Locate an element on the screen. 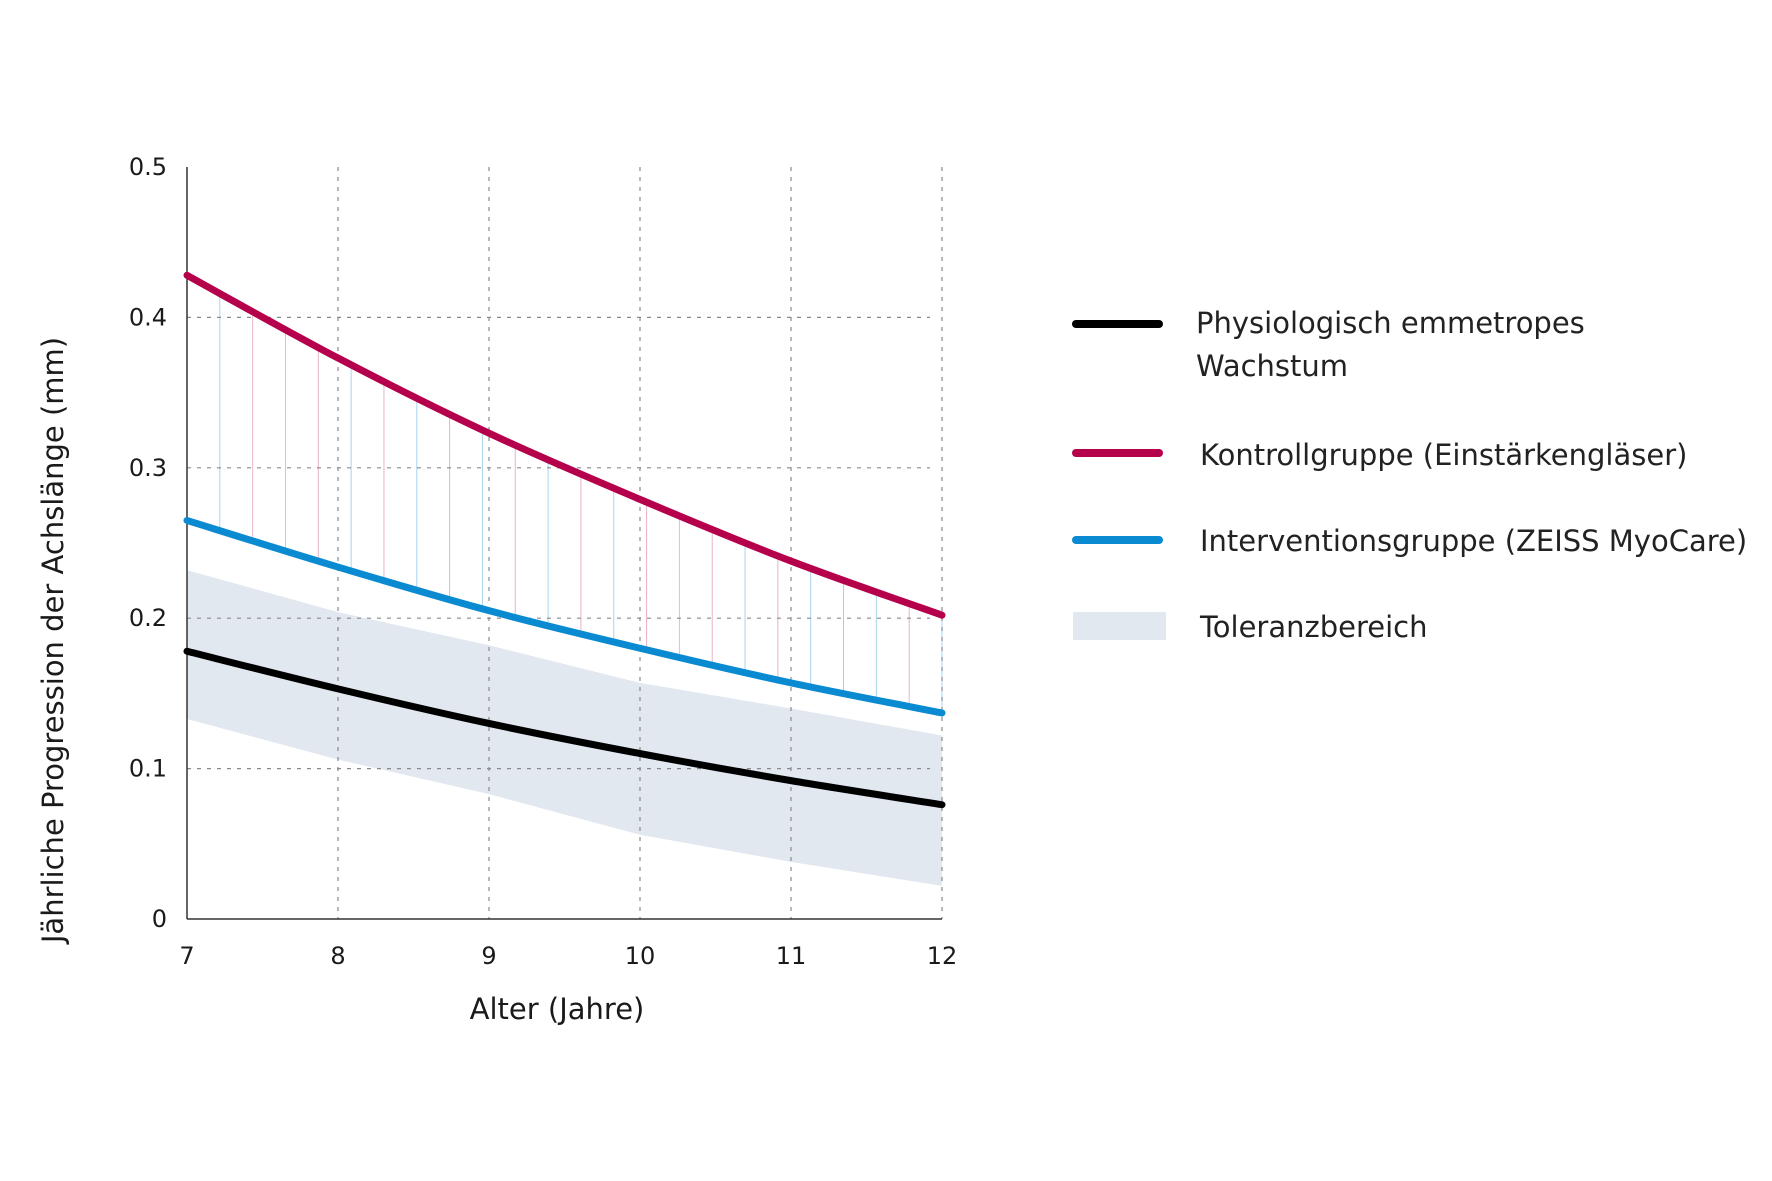 This screenshot has height=1181, width=1772. y-axis-title: Jährliche Progression der Achslänge (mm) is located at coordinates (53, 641).